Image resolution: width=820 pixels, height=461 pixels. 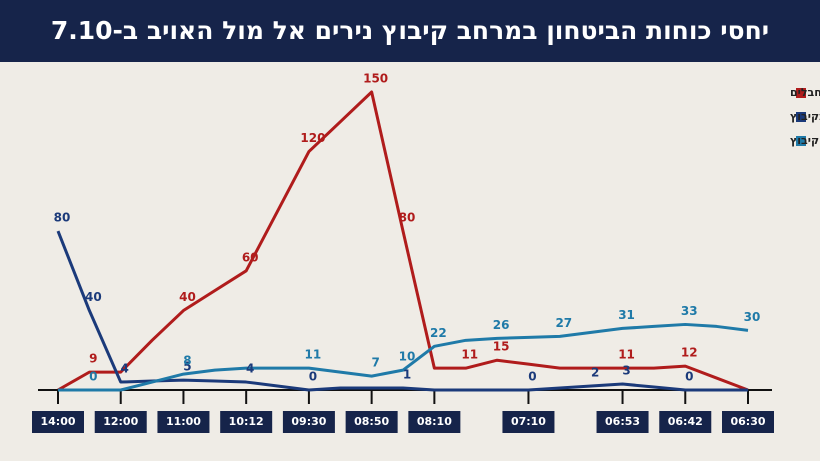 I want to click on data-label: 26, so click(x=501, y=325).